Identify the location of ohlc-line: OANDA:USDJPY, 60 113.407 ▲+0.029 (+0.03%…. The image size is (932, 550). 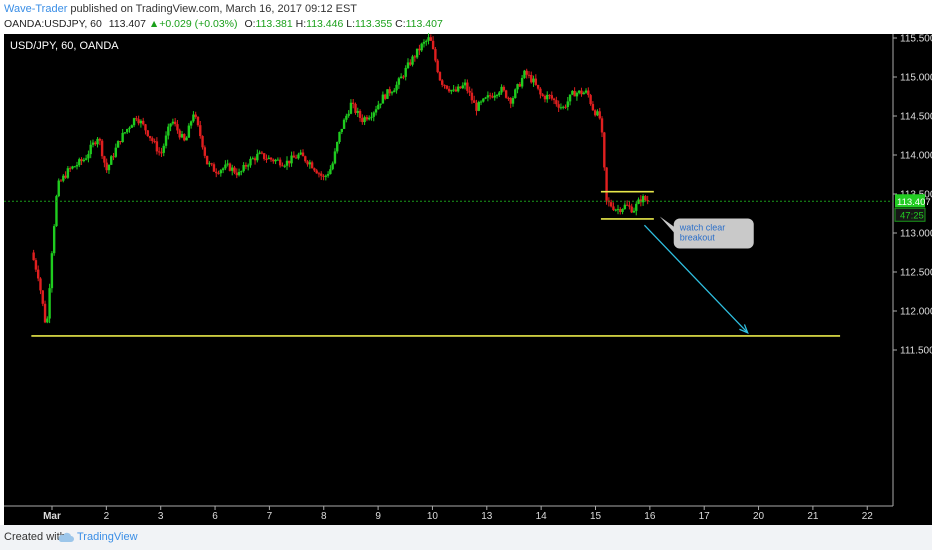
(223, 24).